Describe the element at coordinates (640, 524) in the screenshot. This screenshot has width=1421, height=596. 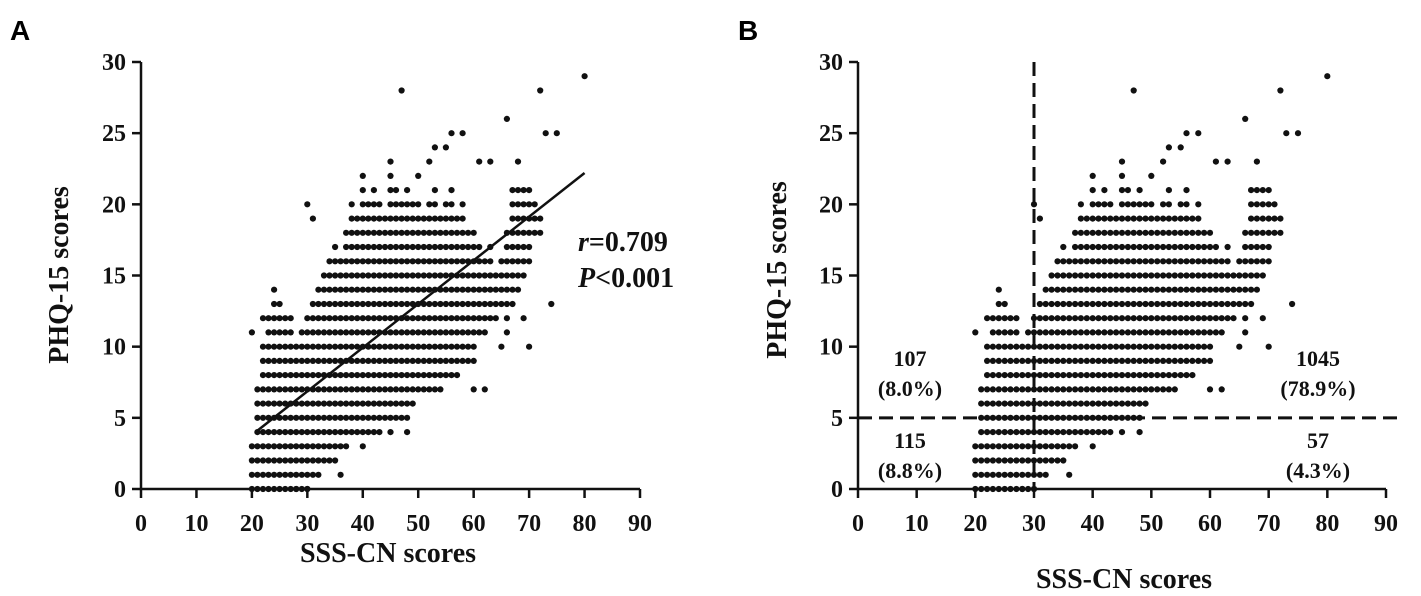
I see `panel-a-x-tick-label: 90` at that location.